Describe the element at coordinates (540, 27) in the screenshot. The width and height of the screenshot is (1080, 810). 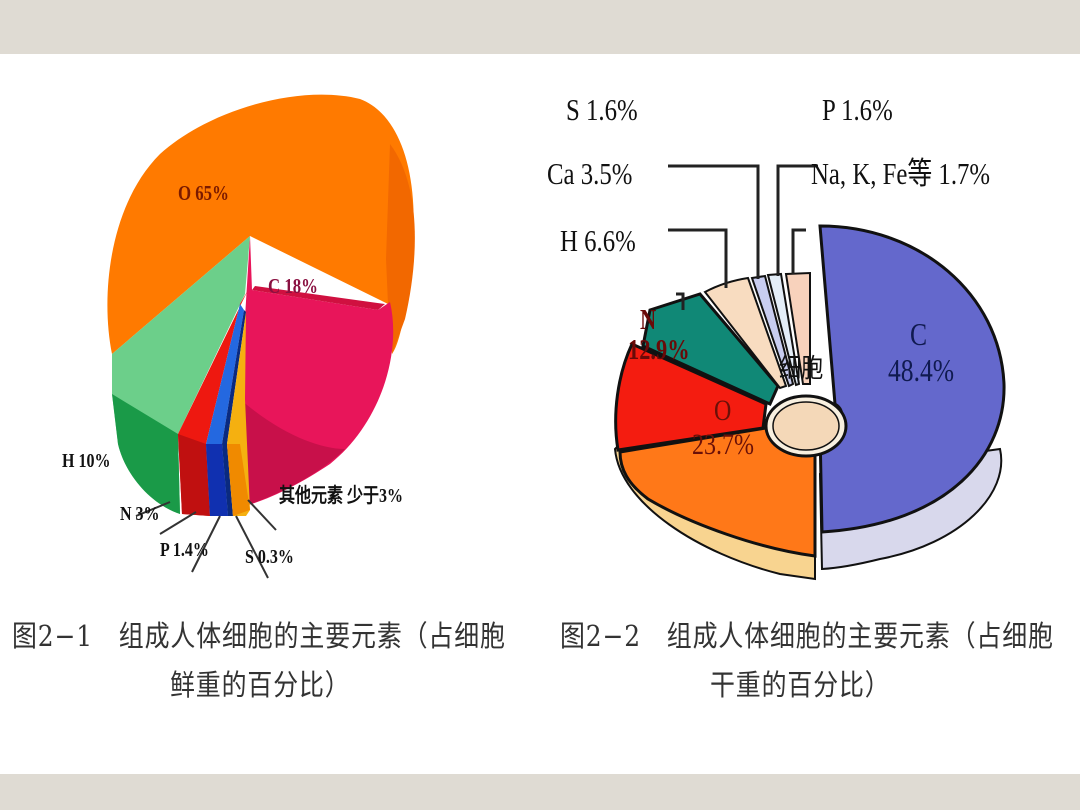
I see `top-frame-bar` at that location.